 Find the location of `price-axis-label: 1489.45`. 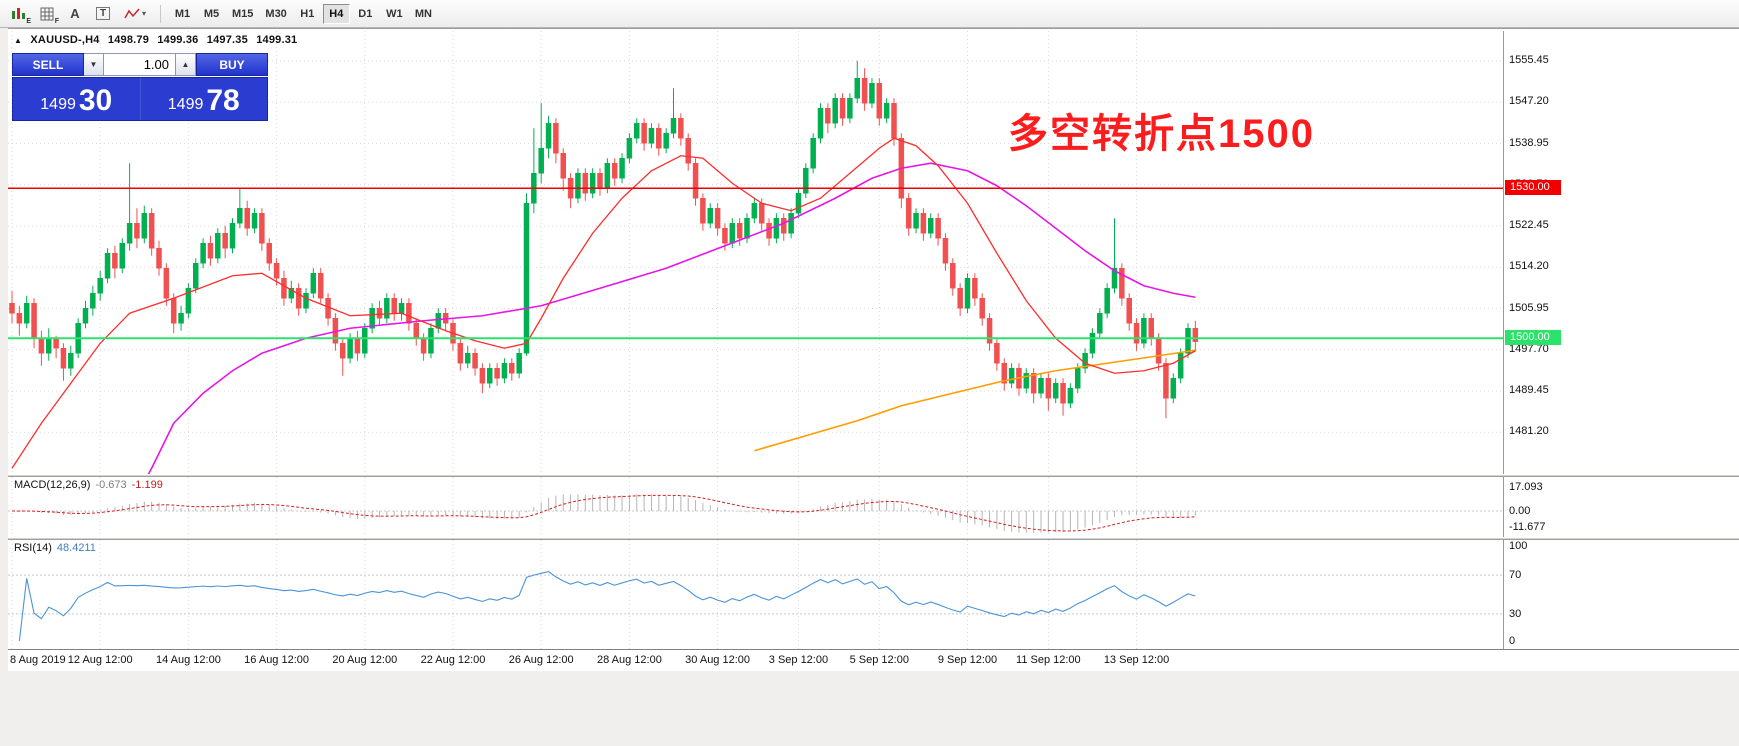

price-axis-label: 1489.45 is located at coordinates (1529, 390).